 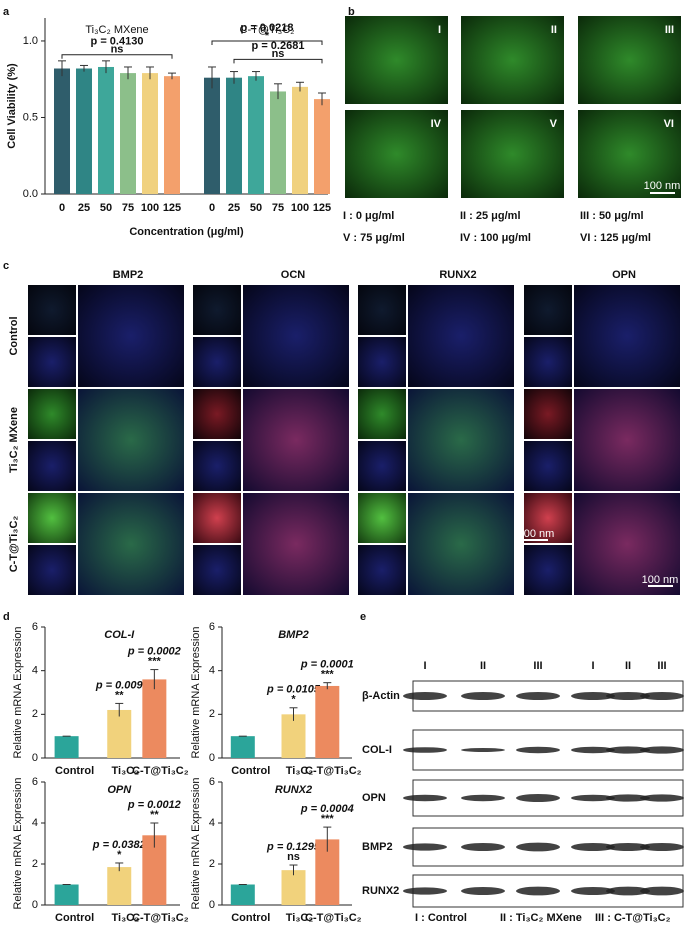 I want to click on group-label: Ti₃C₂ MXene, so click(x=116, y=30).